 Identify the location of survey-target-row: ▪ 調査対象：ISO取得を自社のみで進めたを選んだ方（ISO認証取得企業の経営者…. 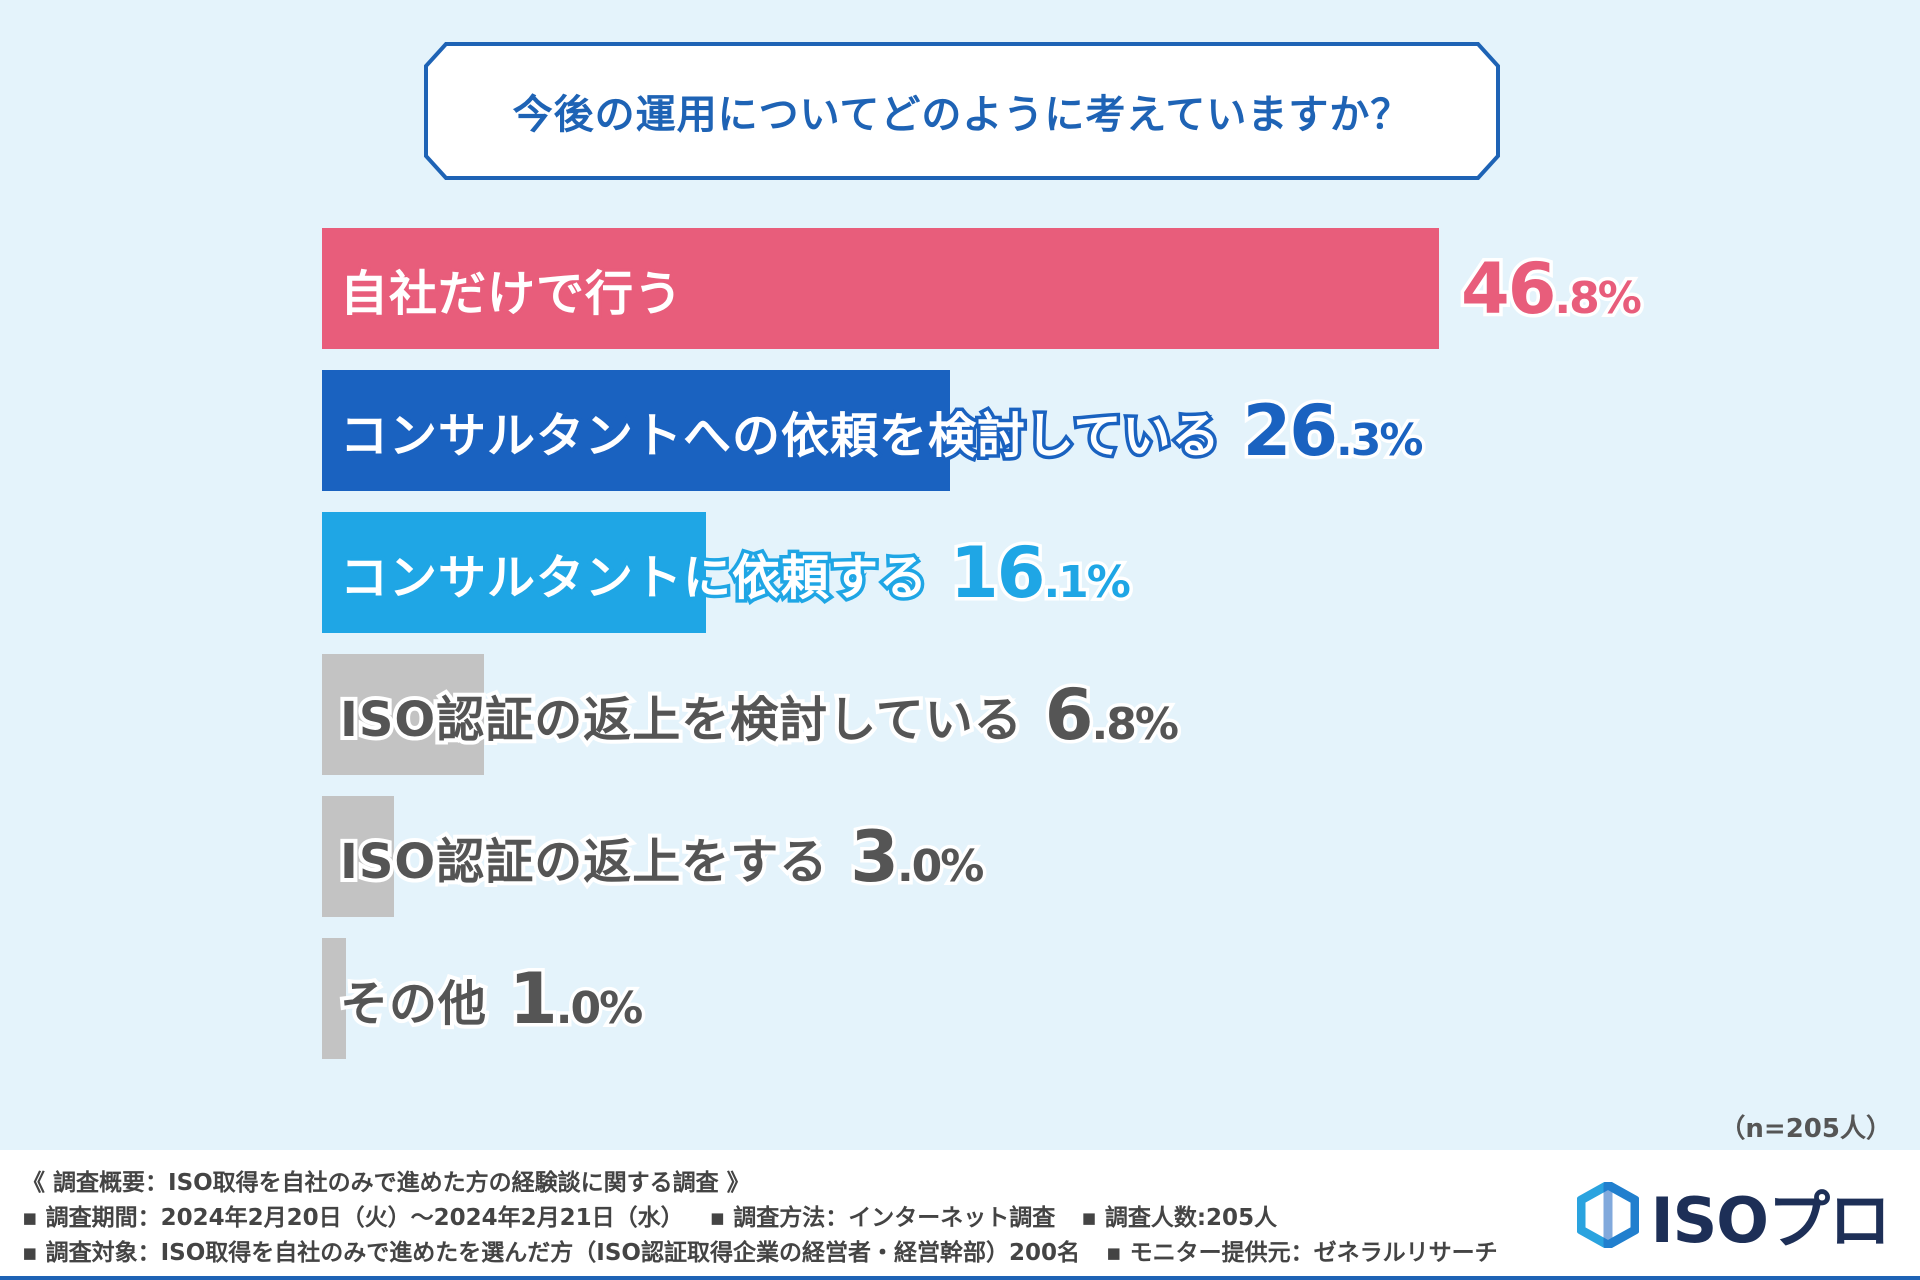
(760, 1253).